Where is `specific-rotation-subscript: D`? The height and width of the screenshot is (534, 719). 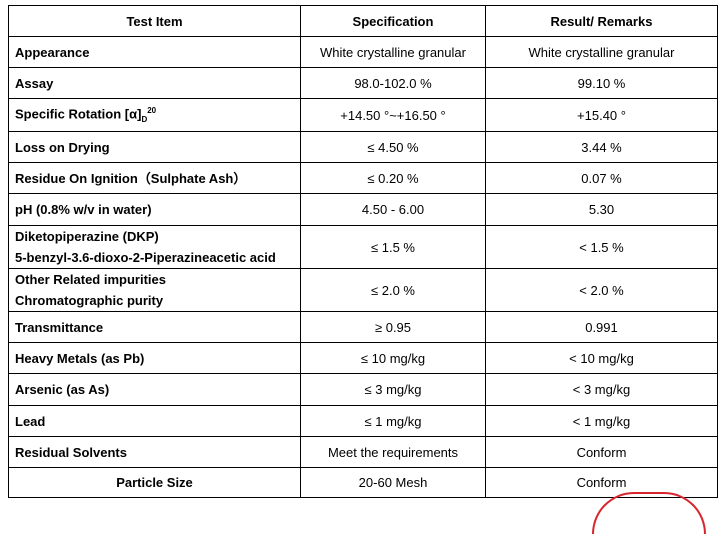
specific-rotation-subscript: D is located at coordinates (144, 119).